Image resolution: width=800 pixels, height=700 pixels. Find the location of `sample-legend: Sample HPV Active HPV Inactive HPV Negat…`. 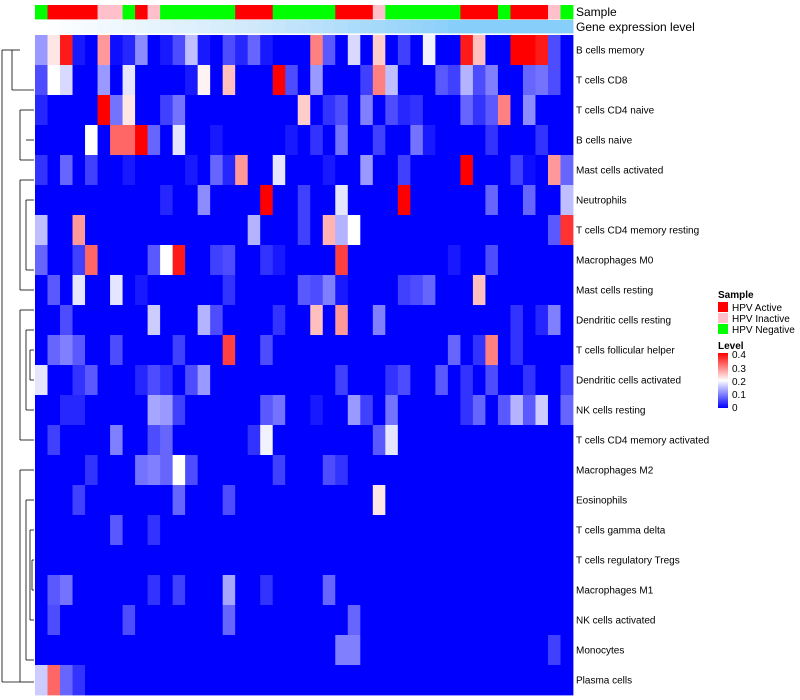

sample-legend: Sample HPV Active HPV Inactive HPV Negat… is located at coordinates (756, 313).